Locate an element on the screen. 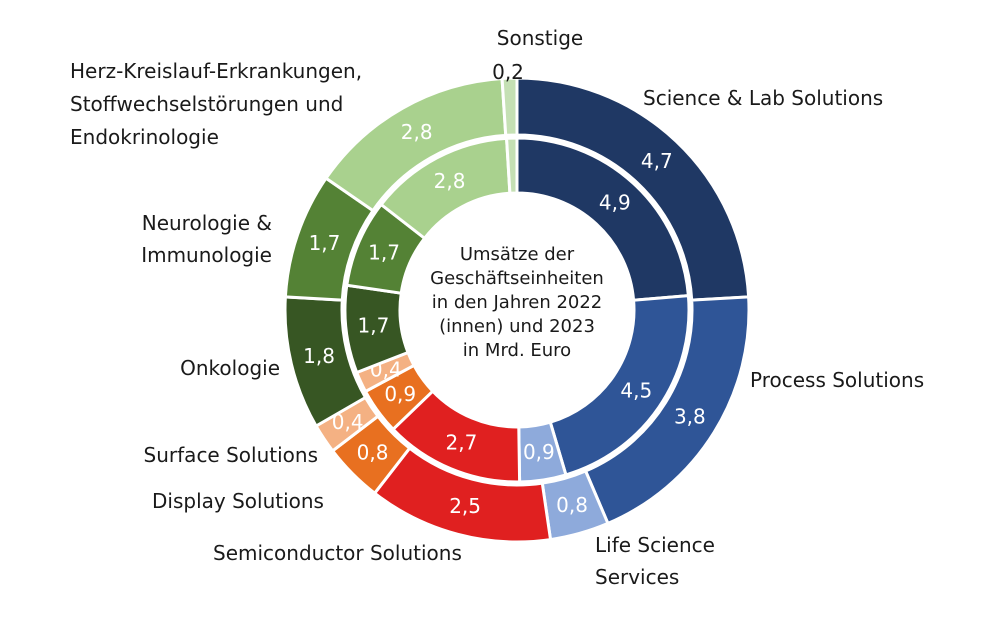 The image size is (1000, 621). category-label: Display Solutions is located at coordinates (238, 501).